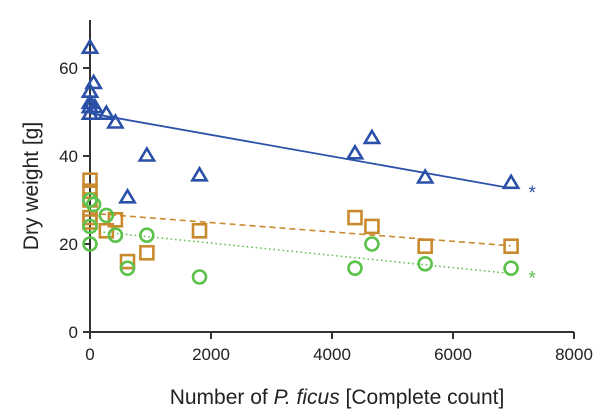 This screenshot has height=414, width=611. Describe the element at coordinates (68, 244) in the screenshot. I see `y-tick-label: 20` at that location.